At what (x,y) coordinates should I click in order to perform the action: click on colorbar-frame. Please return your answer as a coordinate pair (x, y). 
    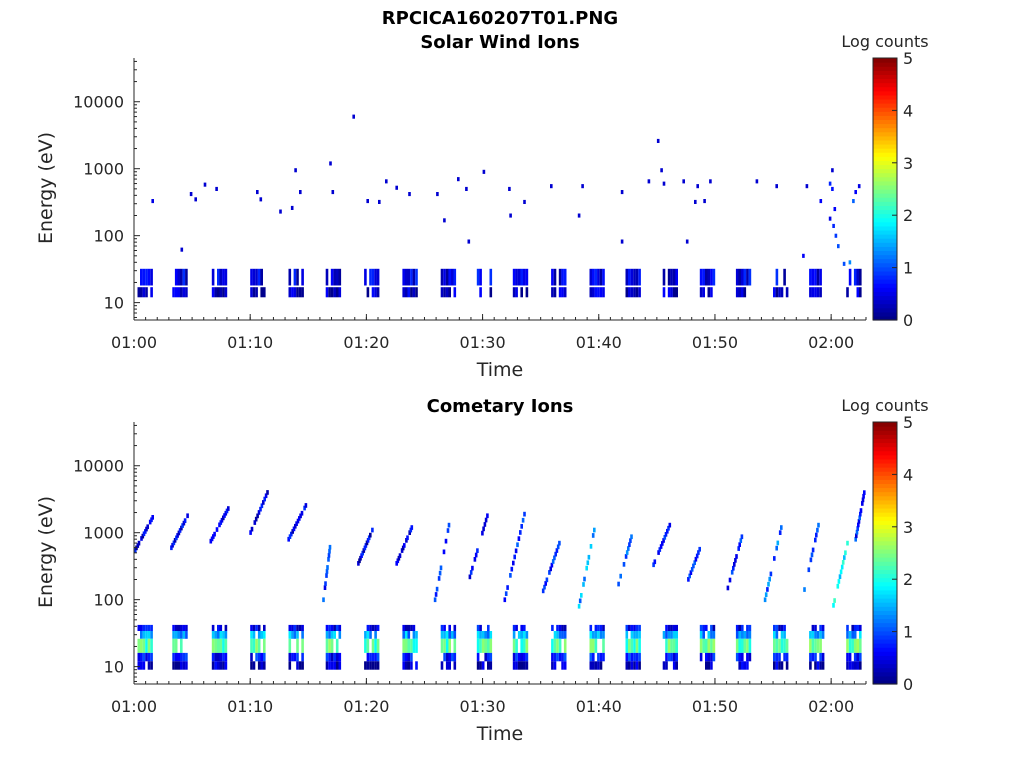
    Looking at the image, I should click on (885, 553).